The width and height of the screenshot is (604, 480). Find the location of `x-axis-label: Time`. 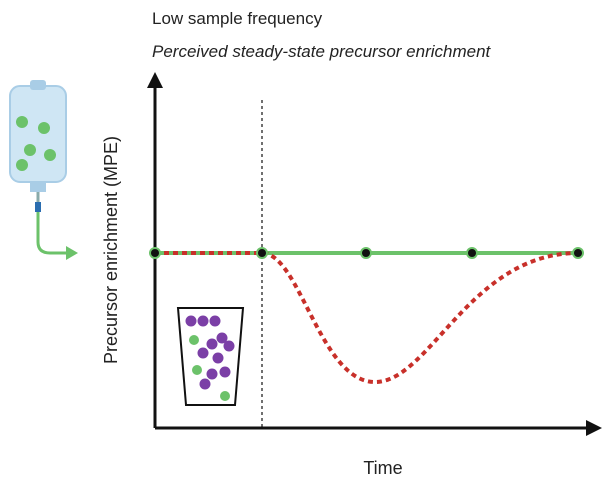

x-axis-label: Time is located at coordinates (382, 468).